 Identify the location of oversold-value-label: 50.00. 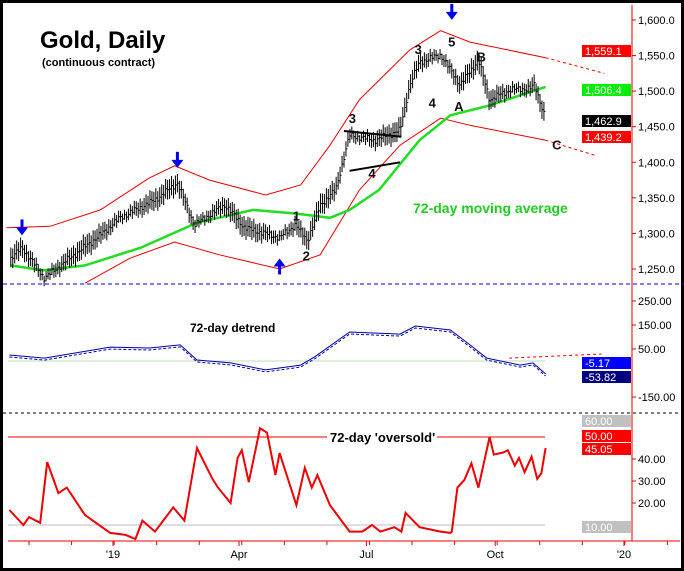
(599, 437).